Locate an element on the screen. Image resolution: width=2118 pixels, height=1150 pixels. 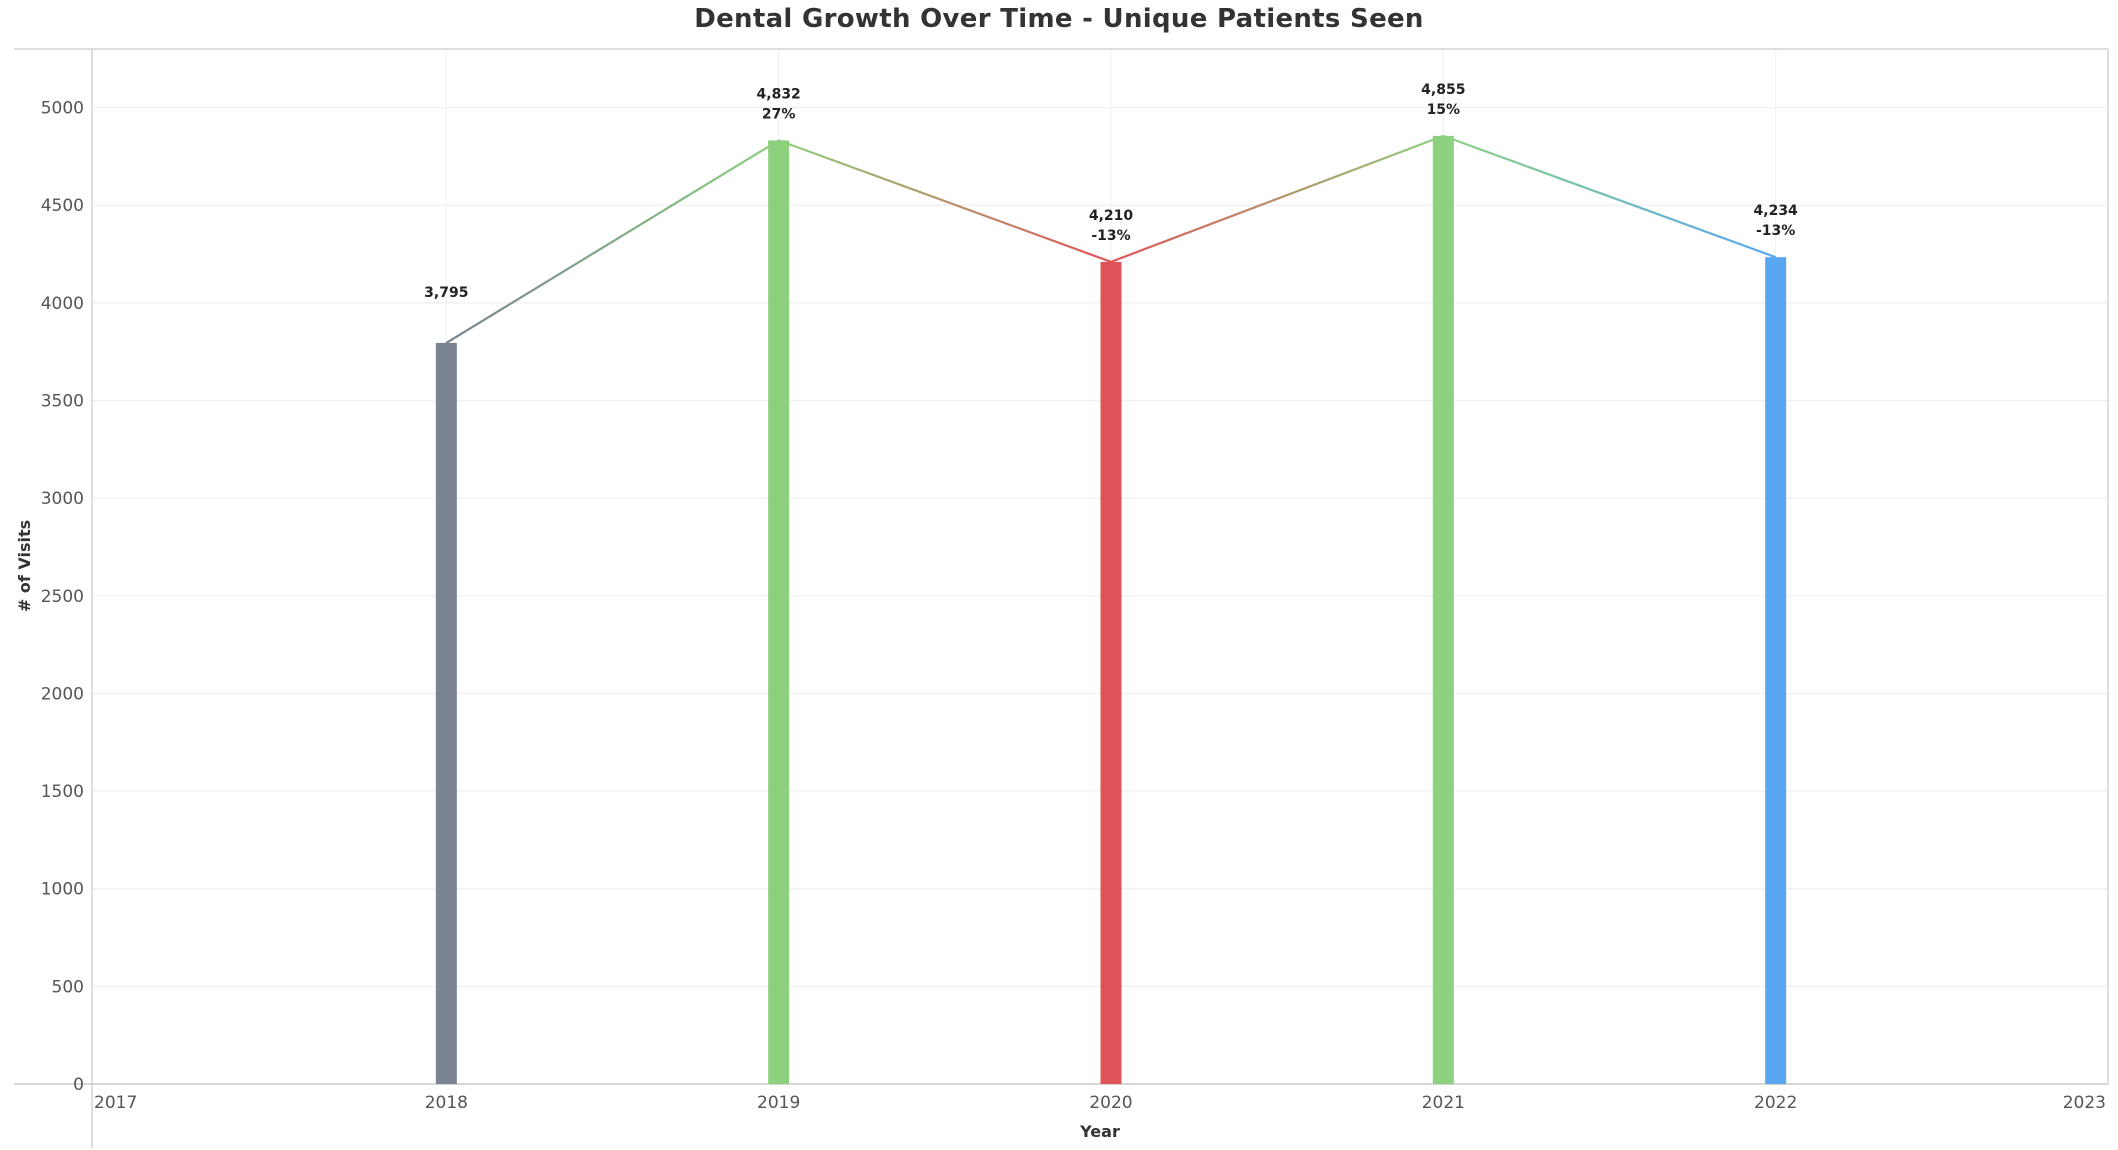
y-tick-label: 1000 is located at coordinates (62, 890).